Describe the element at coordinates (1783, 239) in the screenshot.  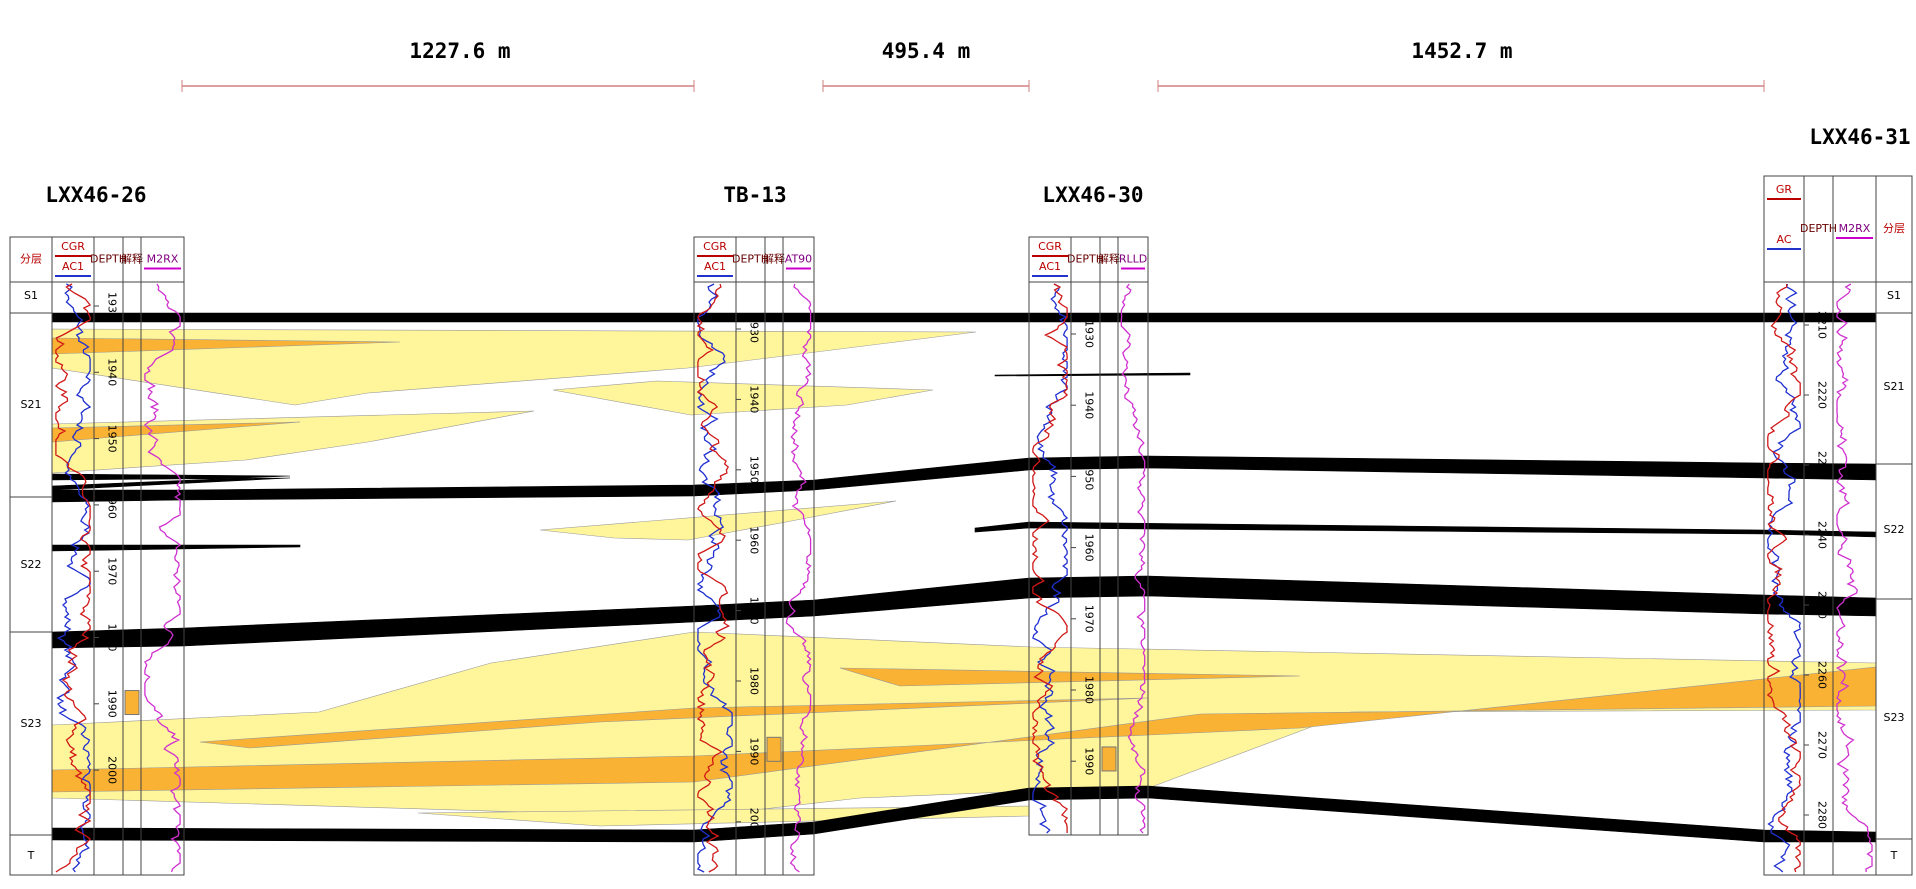
I see `curve-header: AC` at that location.